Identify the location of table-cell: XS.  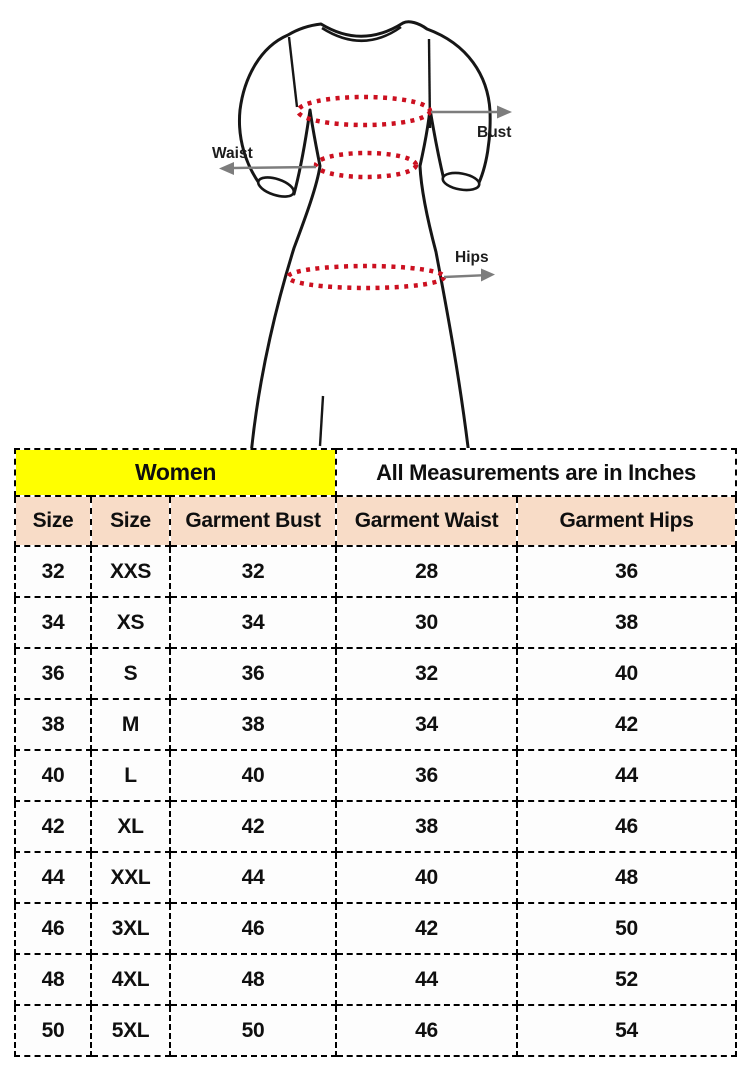
(130, 622).